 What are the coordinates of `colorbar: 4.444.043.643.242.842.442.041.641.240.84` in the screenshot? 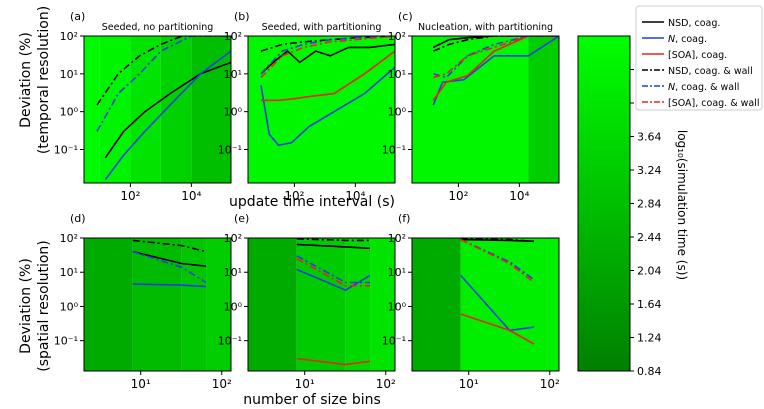 It's located at (619, 206).